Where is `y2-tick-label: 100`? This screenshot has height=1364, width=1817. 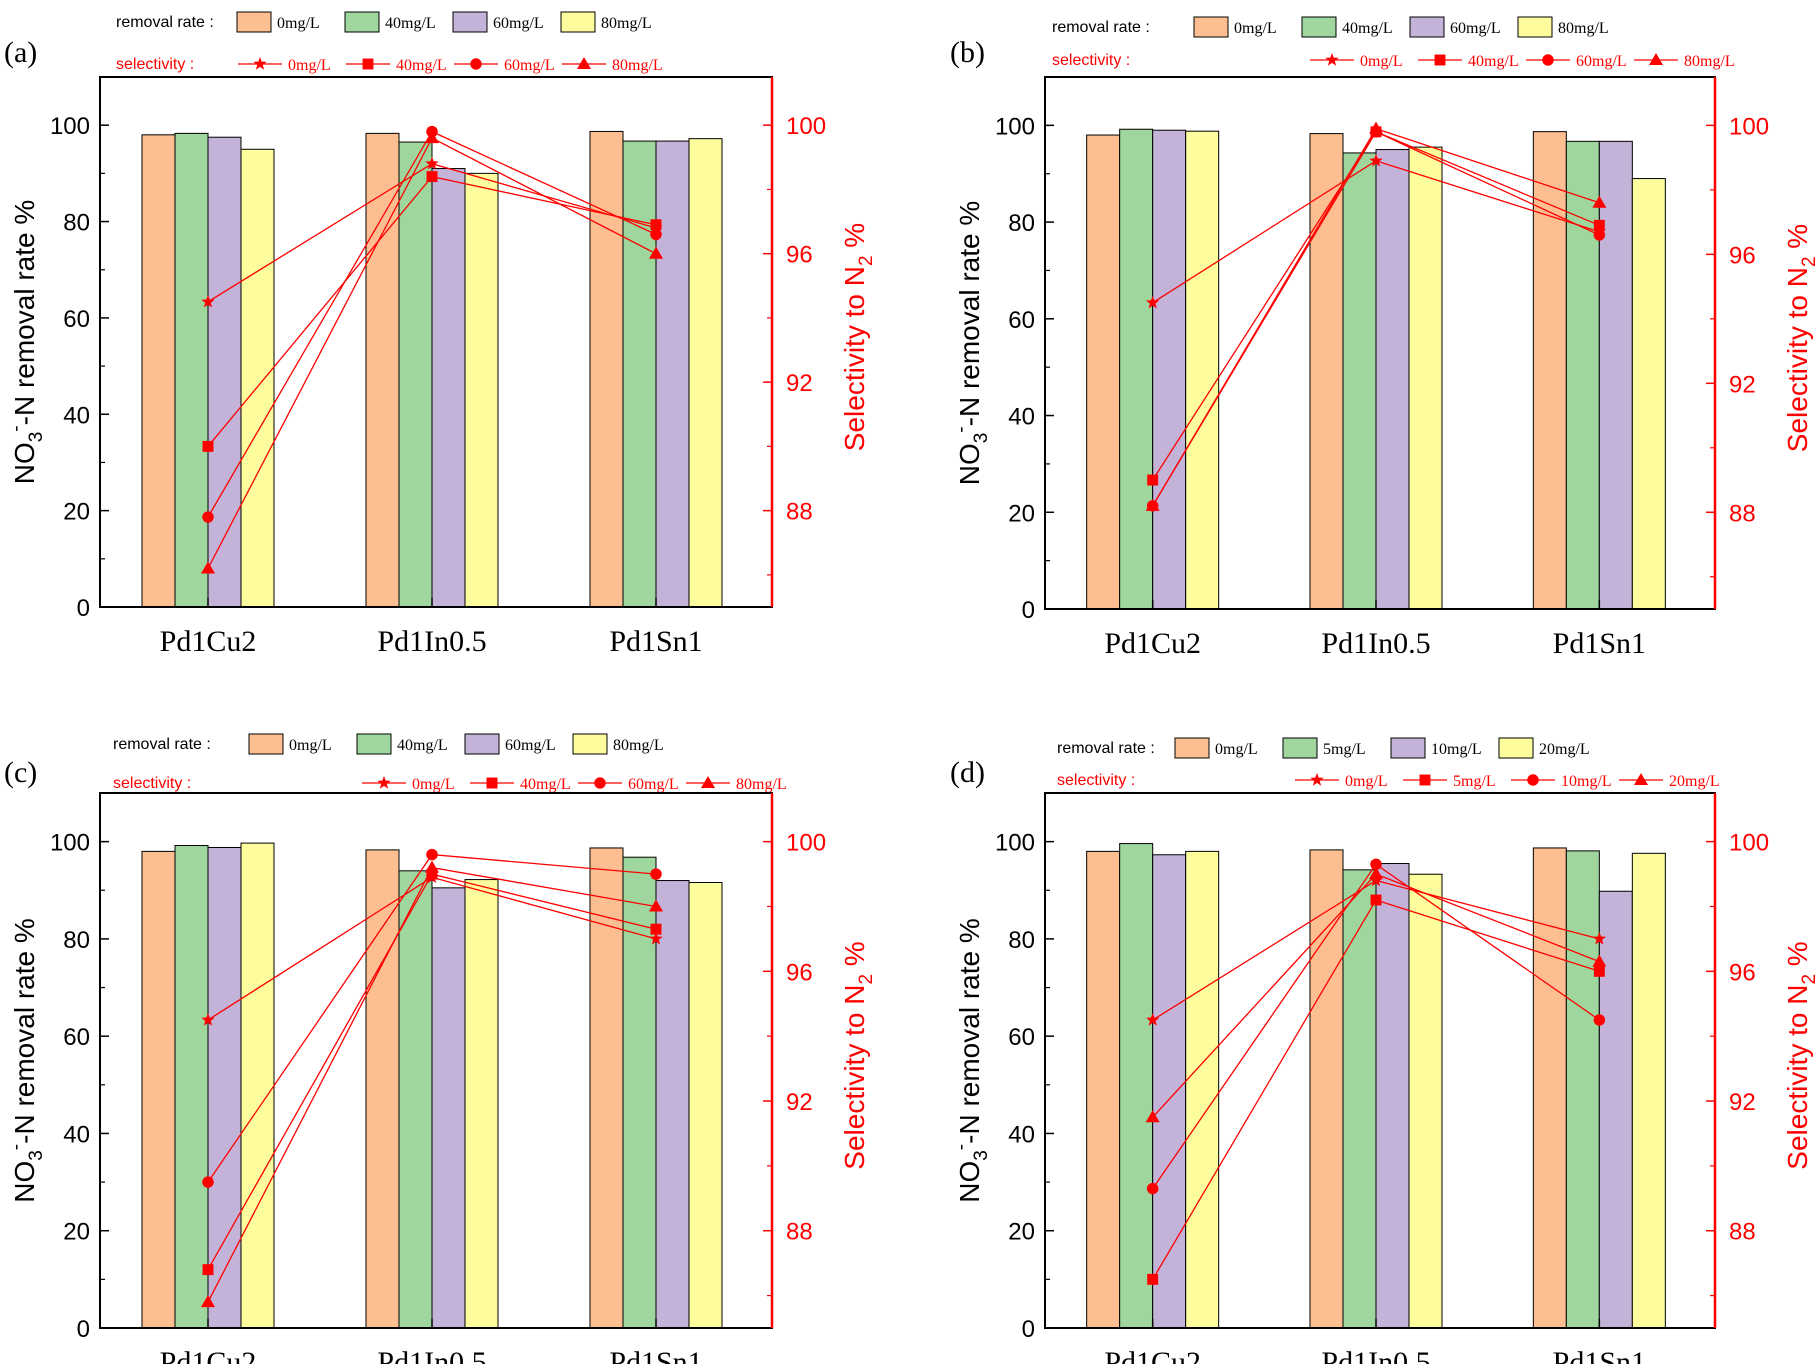 y2-tick-label: 100 is located at coordinates (806, 126).